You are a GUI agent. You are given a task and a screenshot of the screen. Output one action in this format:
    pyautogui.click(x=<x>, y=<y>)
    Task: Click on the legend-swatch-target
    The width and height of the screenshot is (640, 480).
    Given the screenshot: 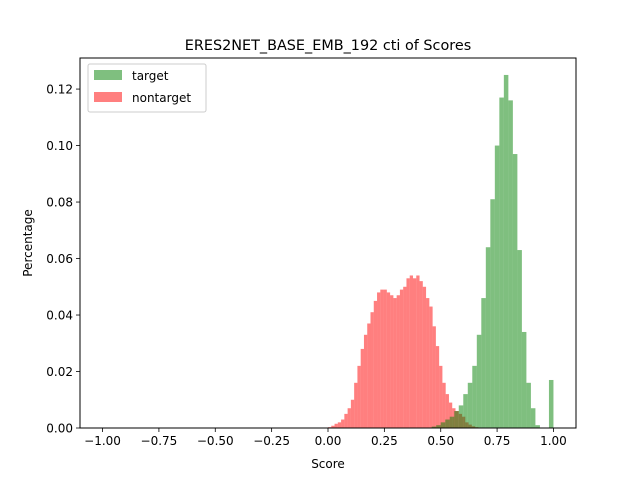 What is the action you would take?
    pyautogui.click(x=108, y=75)
    